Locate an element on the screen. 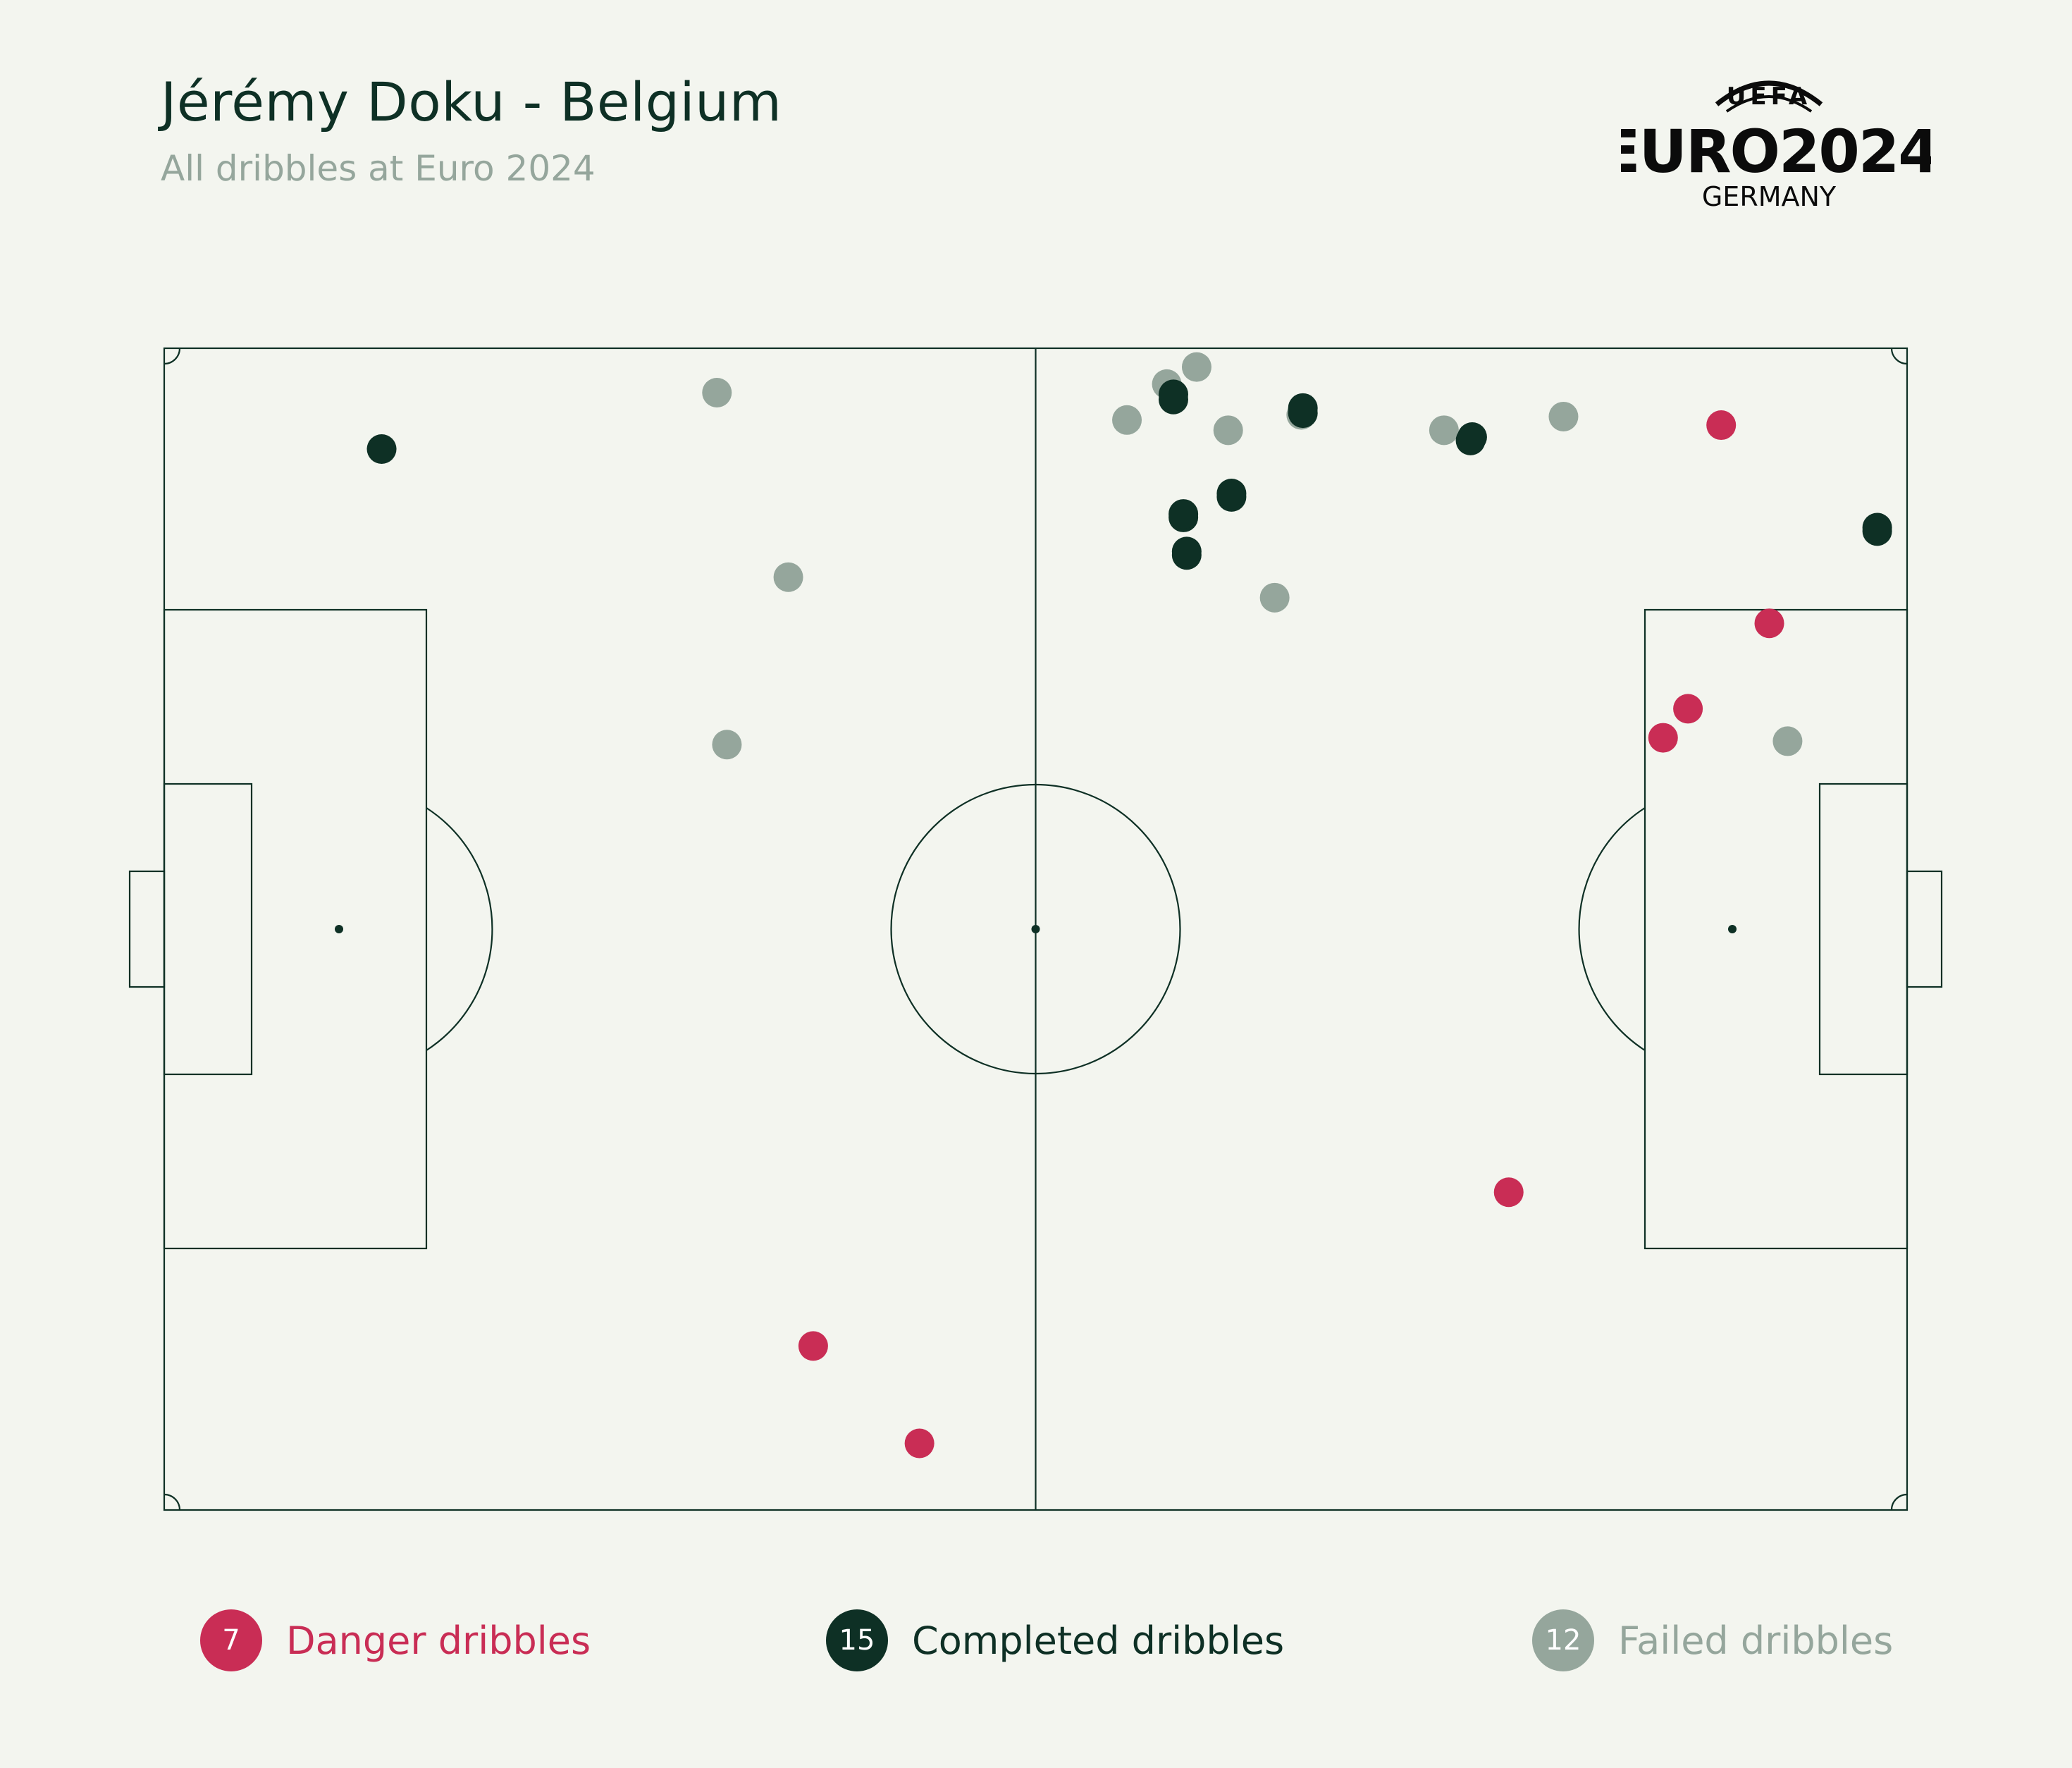  logo-country: GERMANY is located at coordinates (1770, 197).